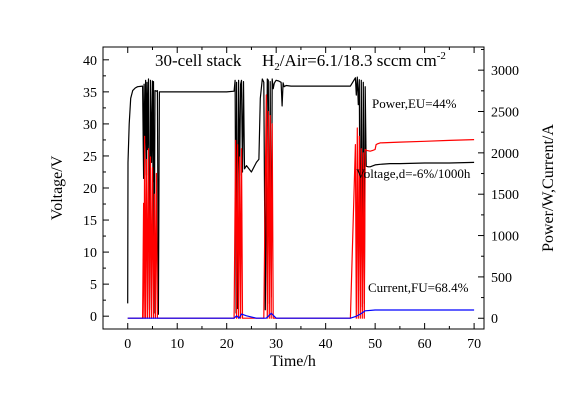 The height and width of the screenshot is (400, 566). Describe the element at coordinates (90, 189) in the screenshot. I see `y-left-tick-label: 20` at that location.